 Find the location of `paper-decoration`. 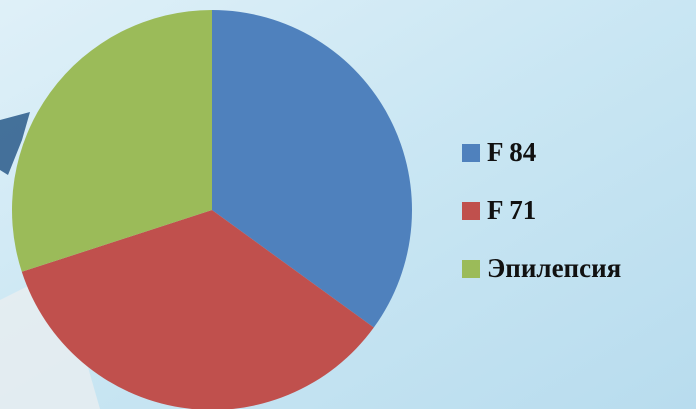

paper-decoration is located at coordinates (50, 339).